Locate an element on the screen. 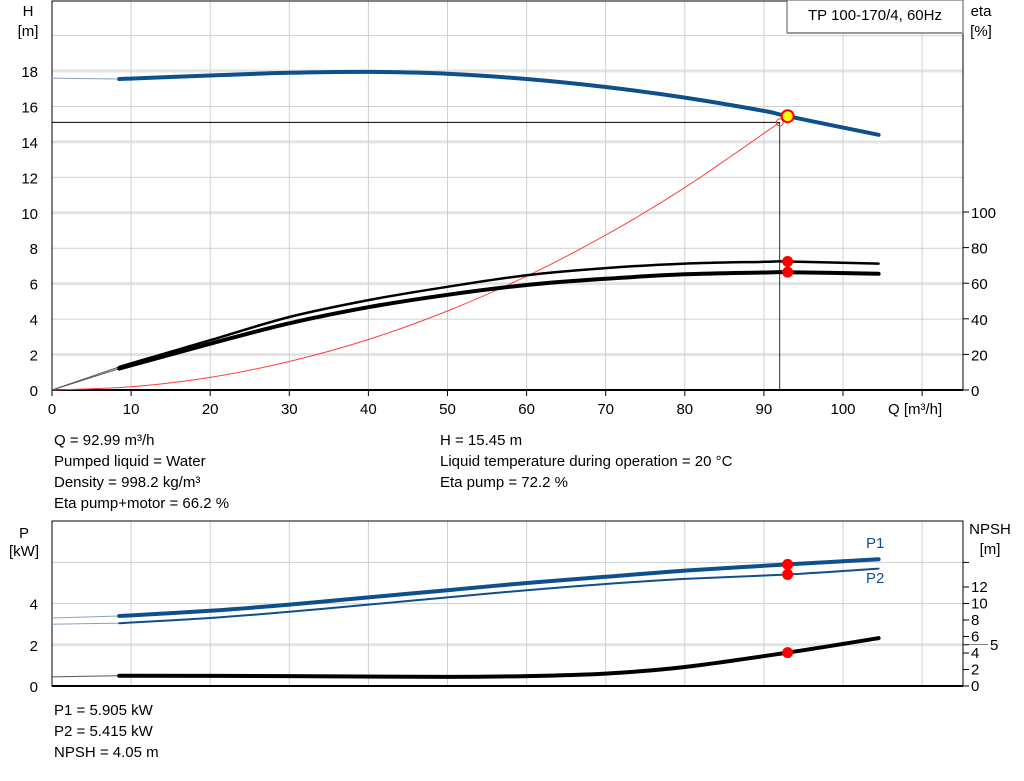 The height and width of the screenshot is (781, 1024). y-tick-label: 6 is located at coordinates (34, 285).